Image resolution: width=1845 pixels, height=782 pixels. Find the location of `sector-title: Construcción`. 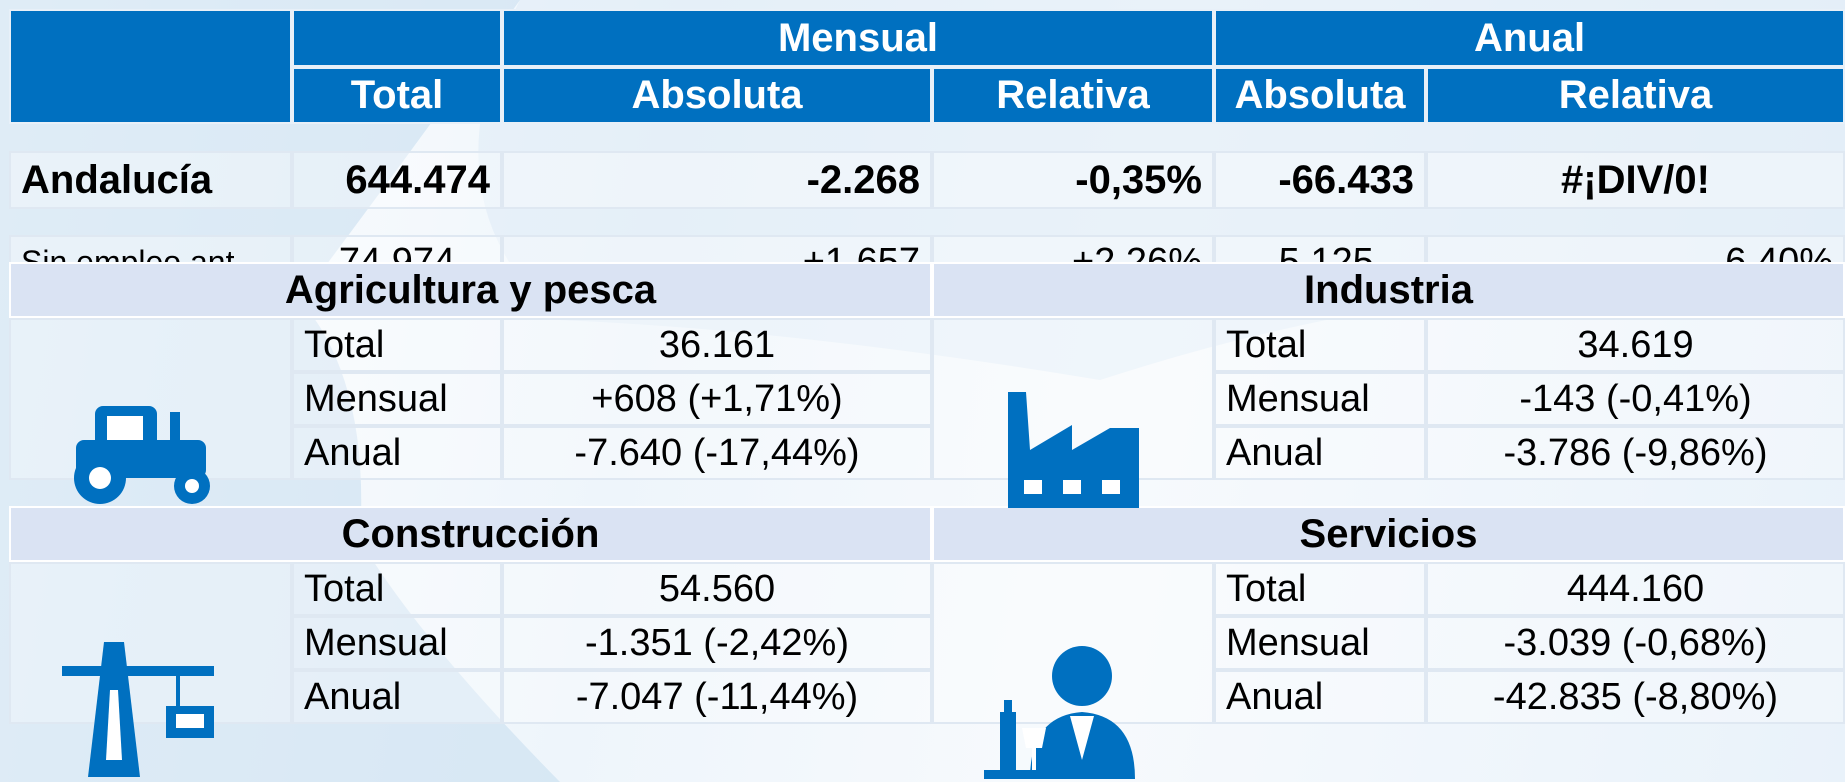

sector-title: Construcción is located at coordinates (470, 534).